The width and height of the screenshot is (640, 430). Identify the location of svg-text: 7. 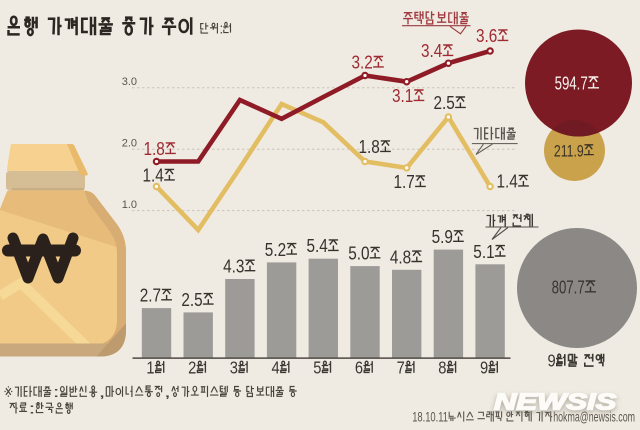
(401, 368).